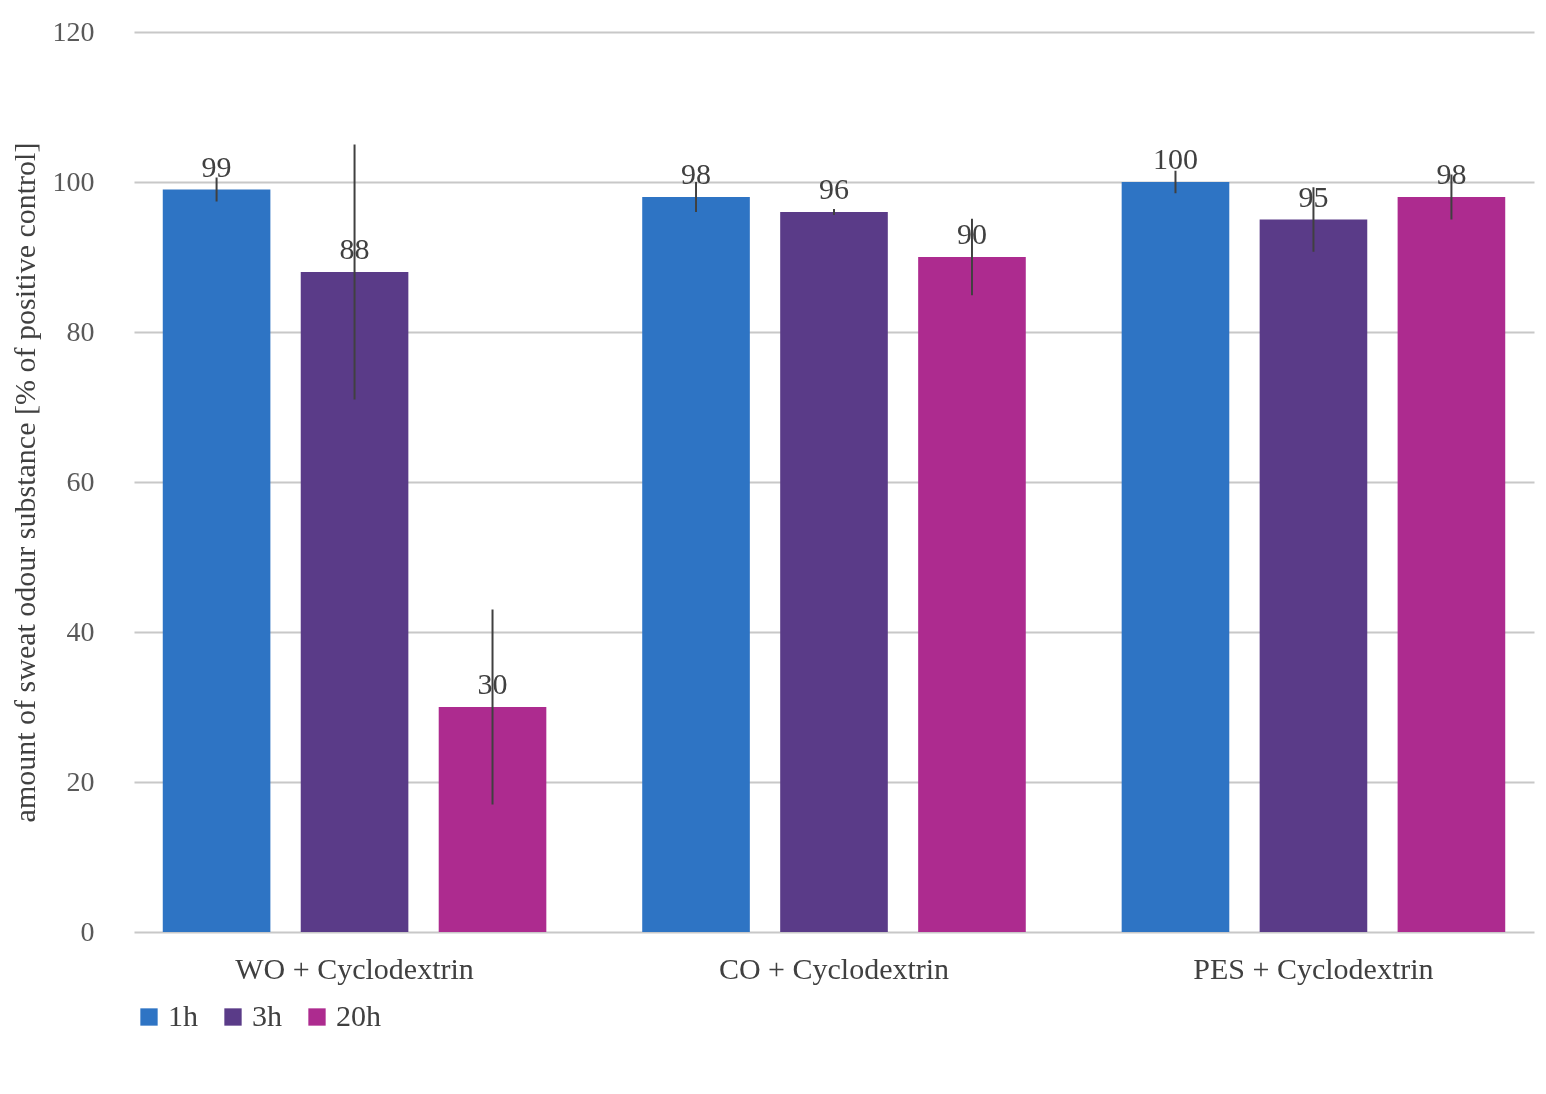  What do you see at coordinates (87, 931) in the screenshot?
I see `y-tick-label: 0` at bounding box center [87, 931].